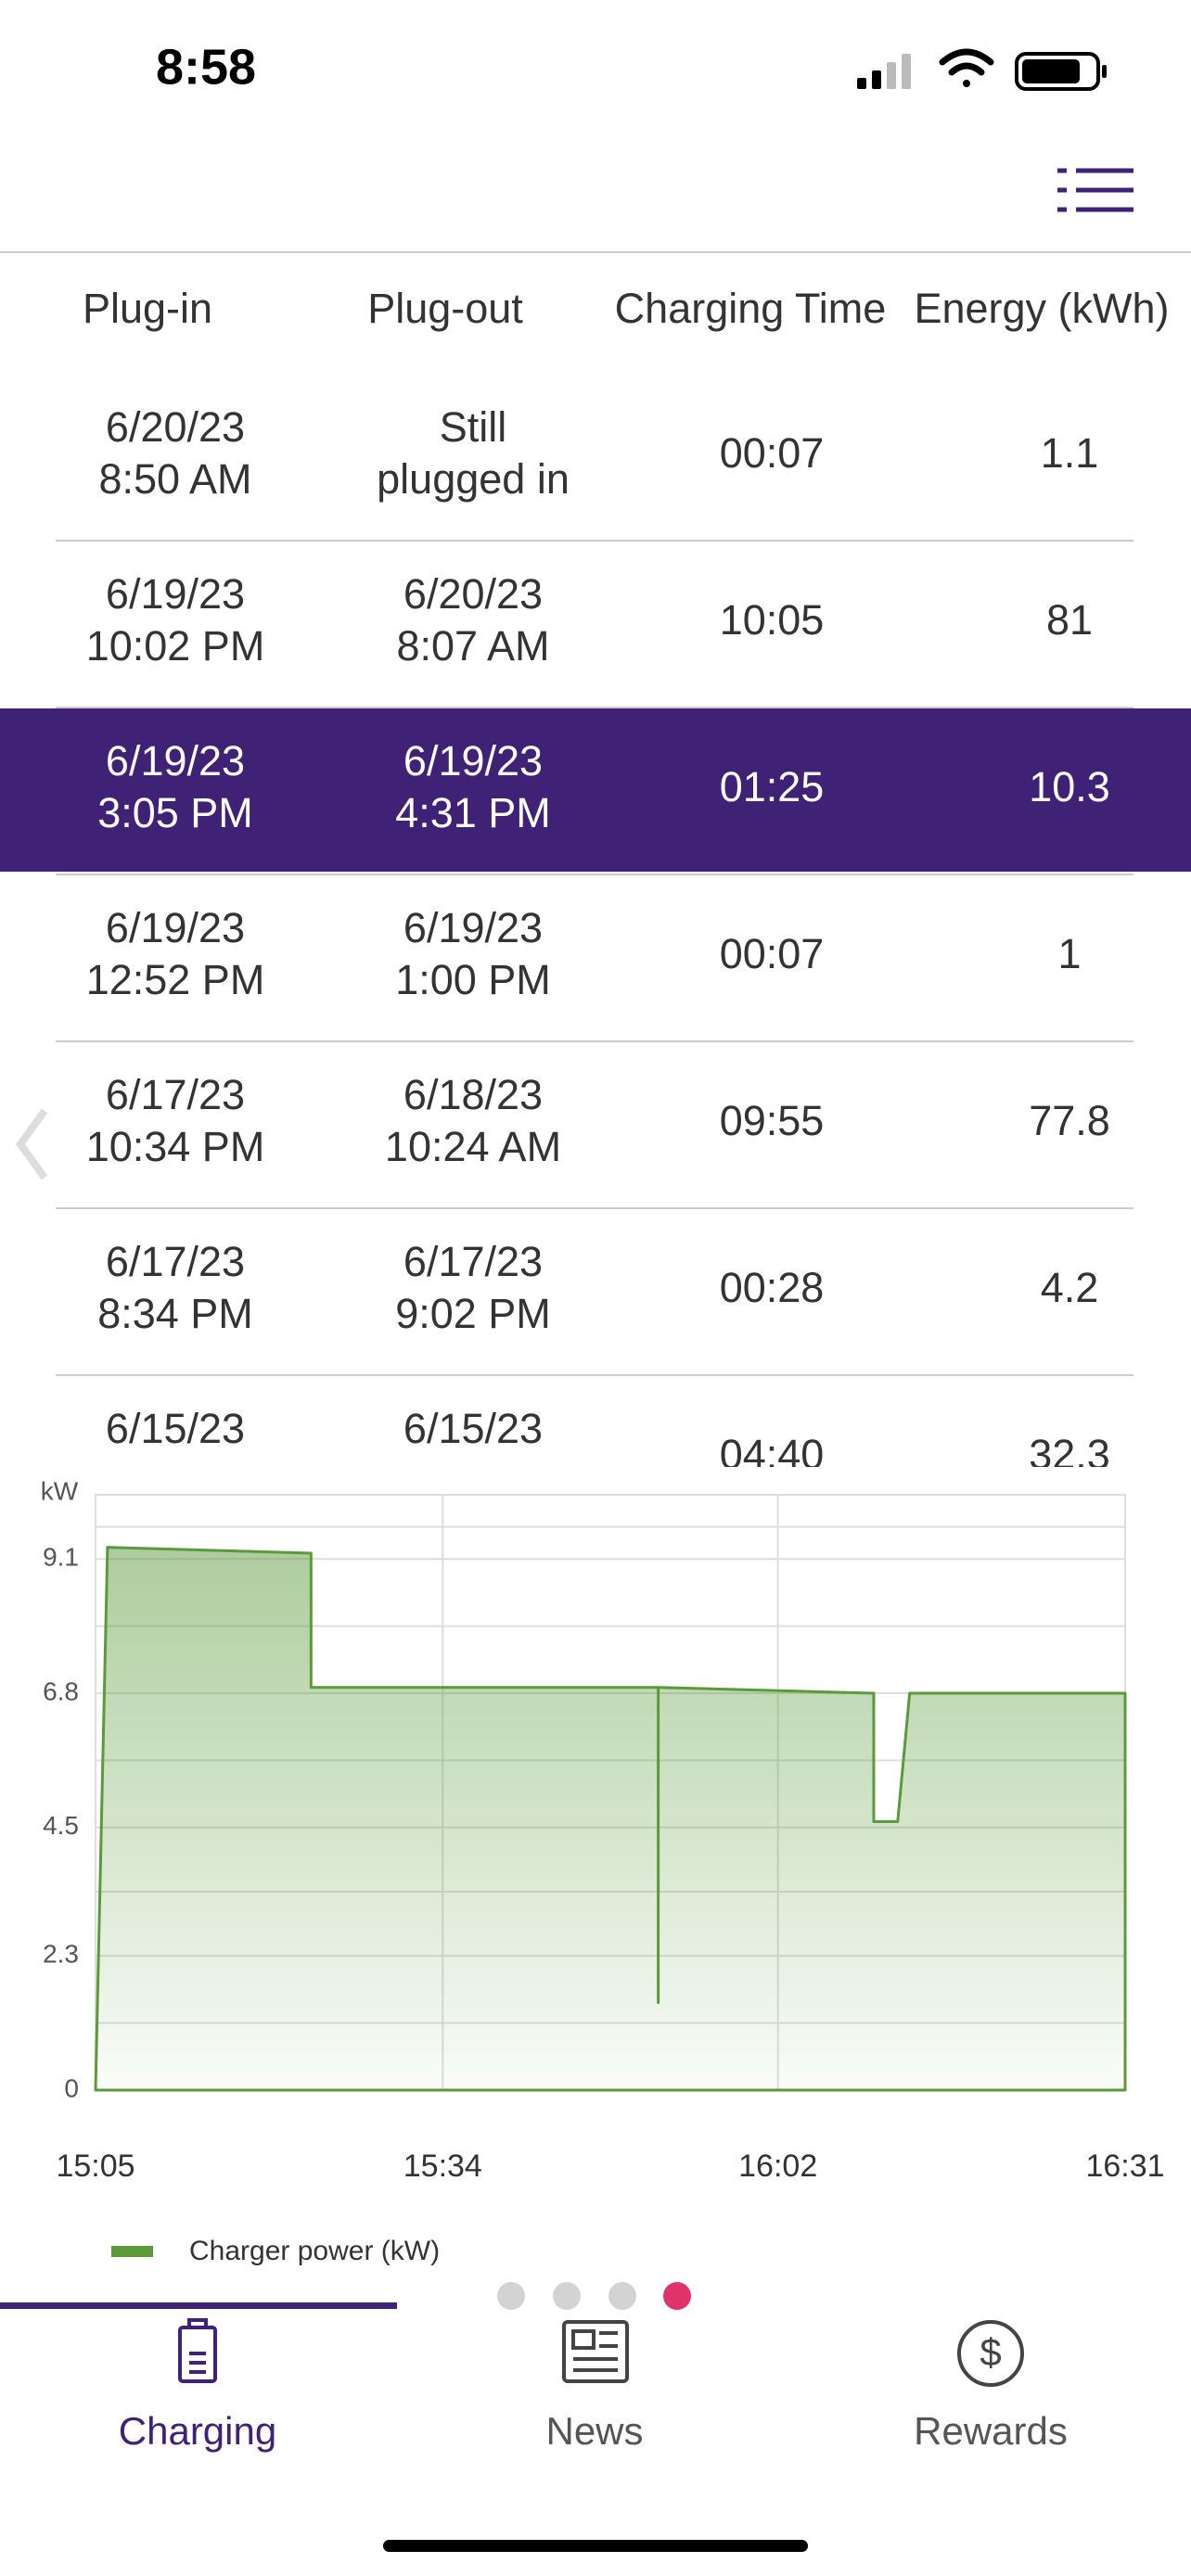 The height and width of the screenshot is (2576, 1191). I want to click on plug-out: 6/15/23, so click(473, 1428).